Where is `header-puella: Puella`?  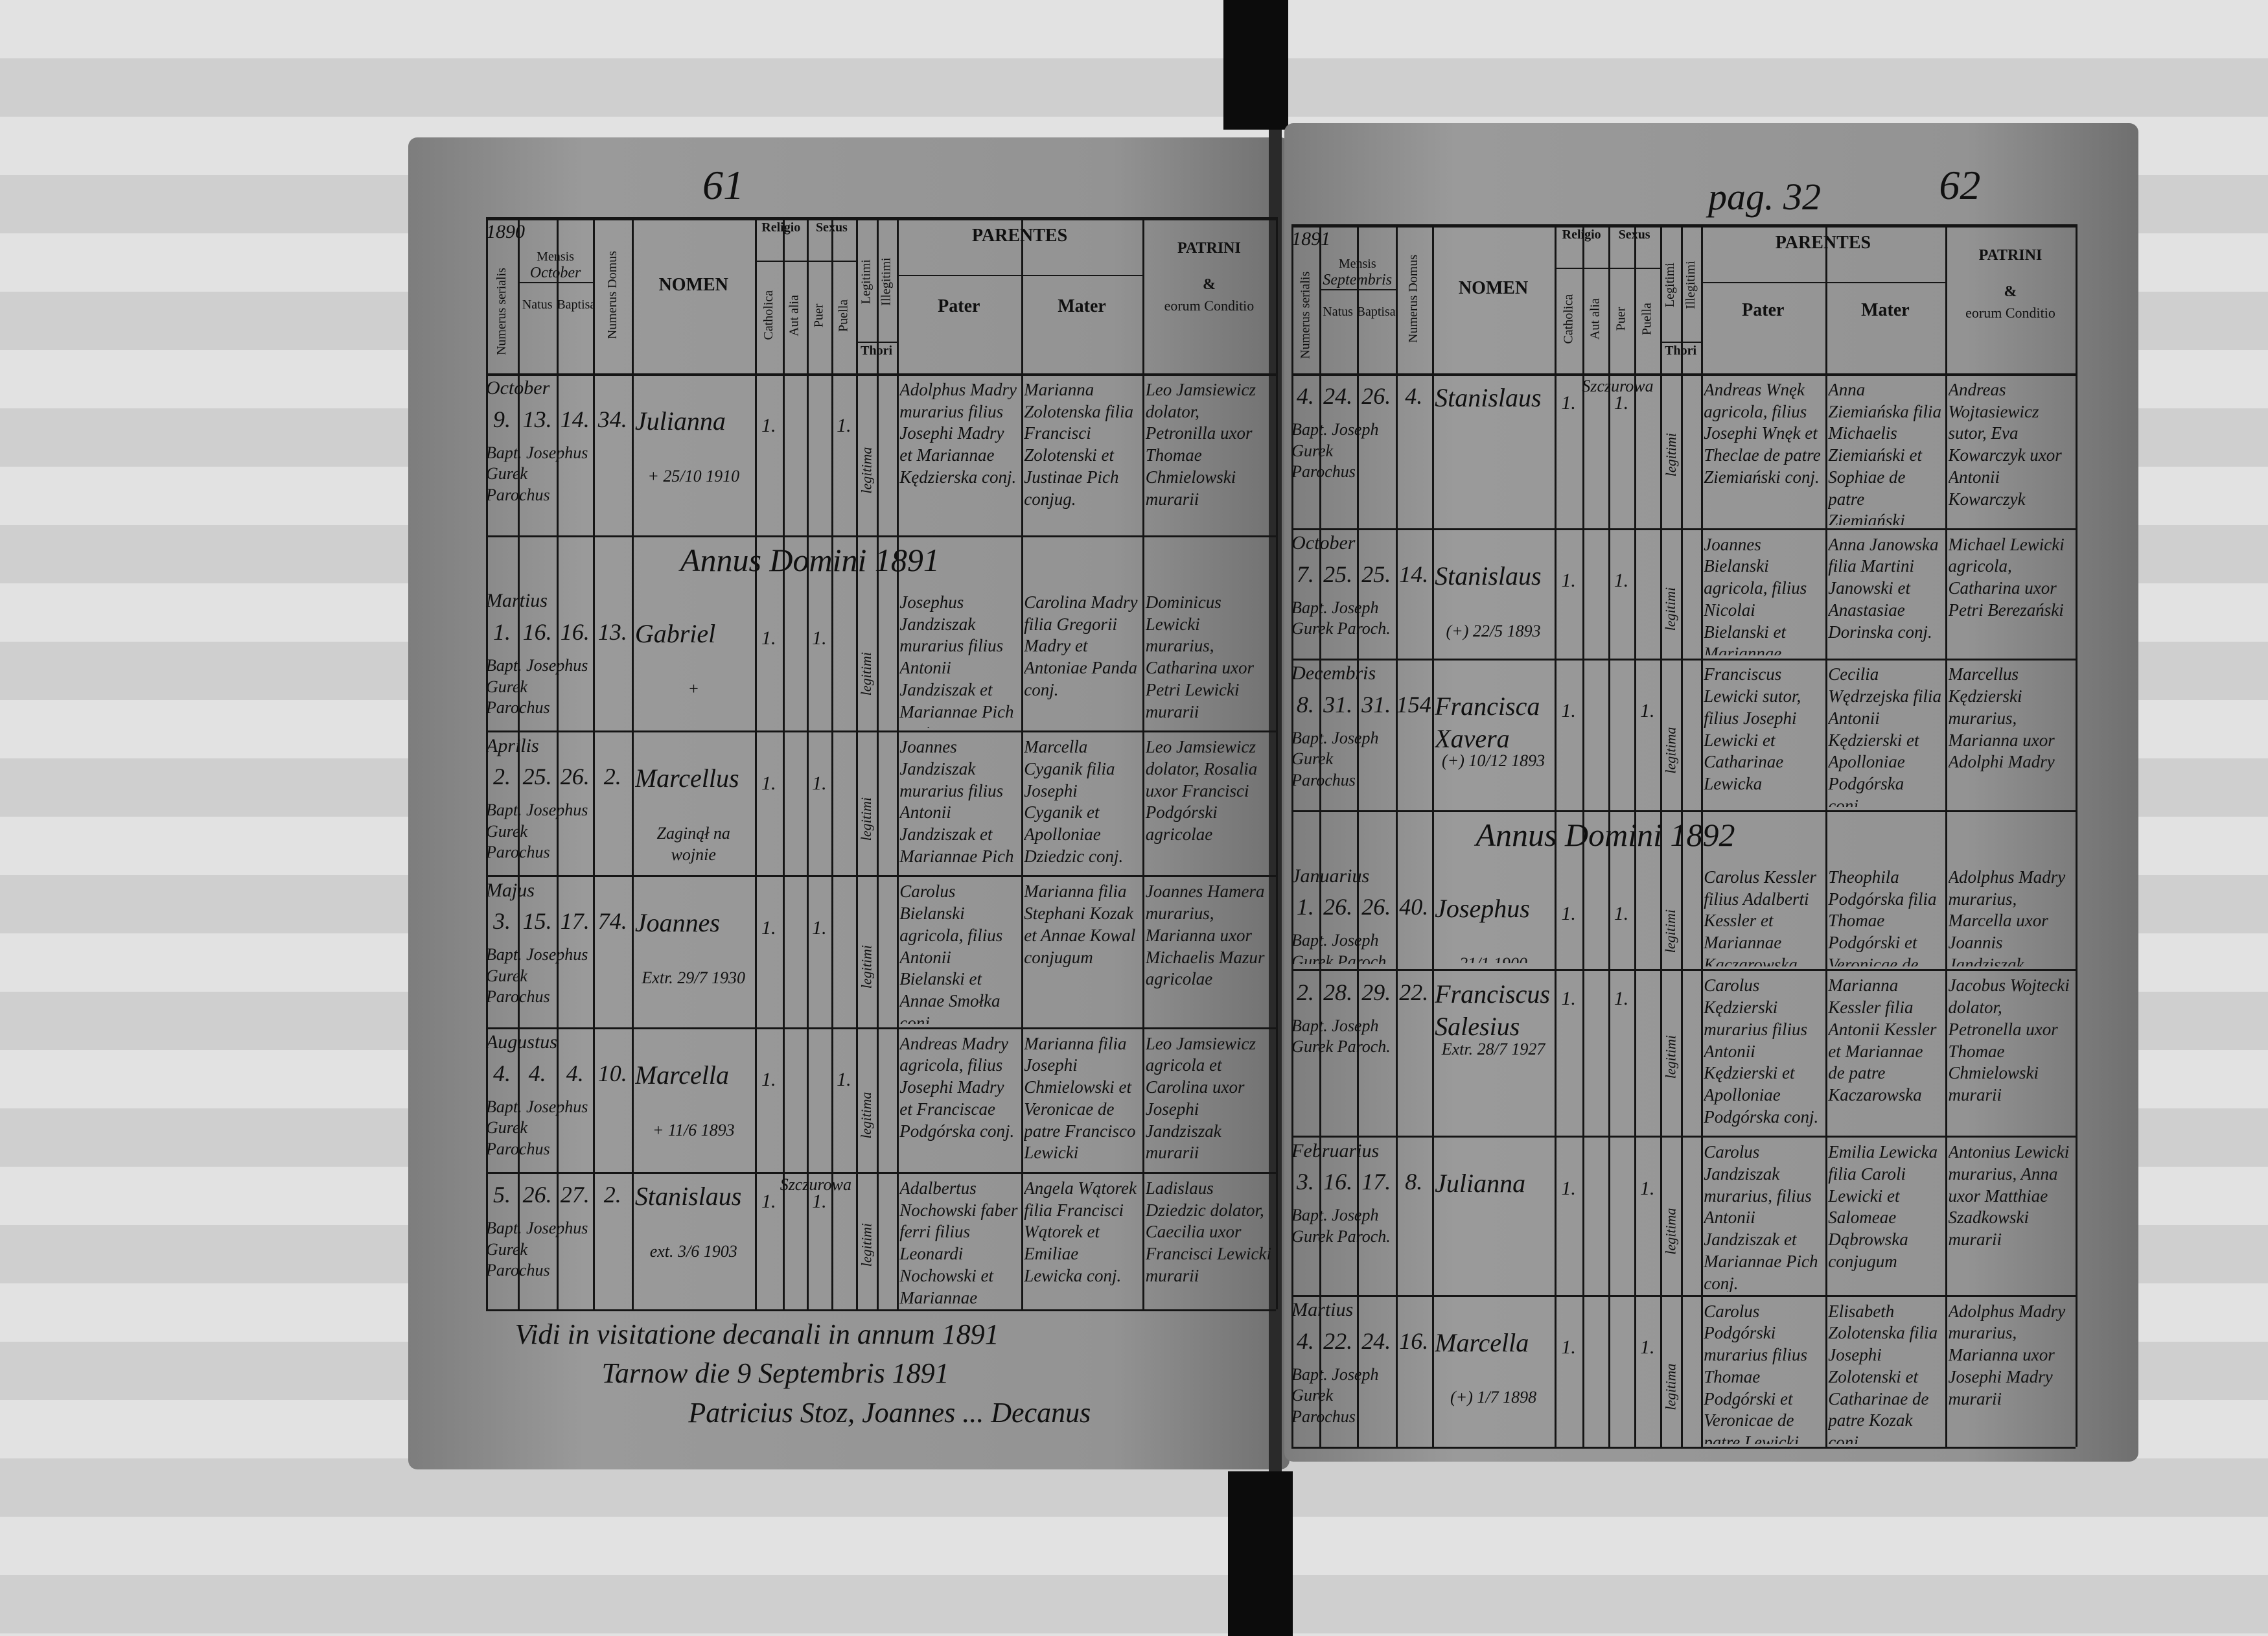 header-puella: Puella is located at coordinates (843, 315).